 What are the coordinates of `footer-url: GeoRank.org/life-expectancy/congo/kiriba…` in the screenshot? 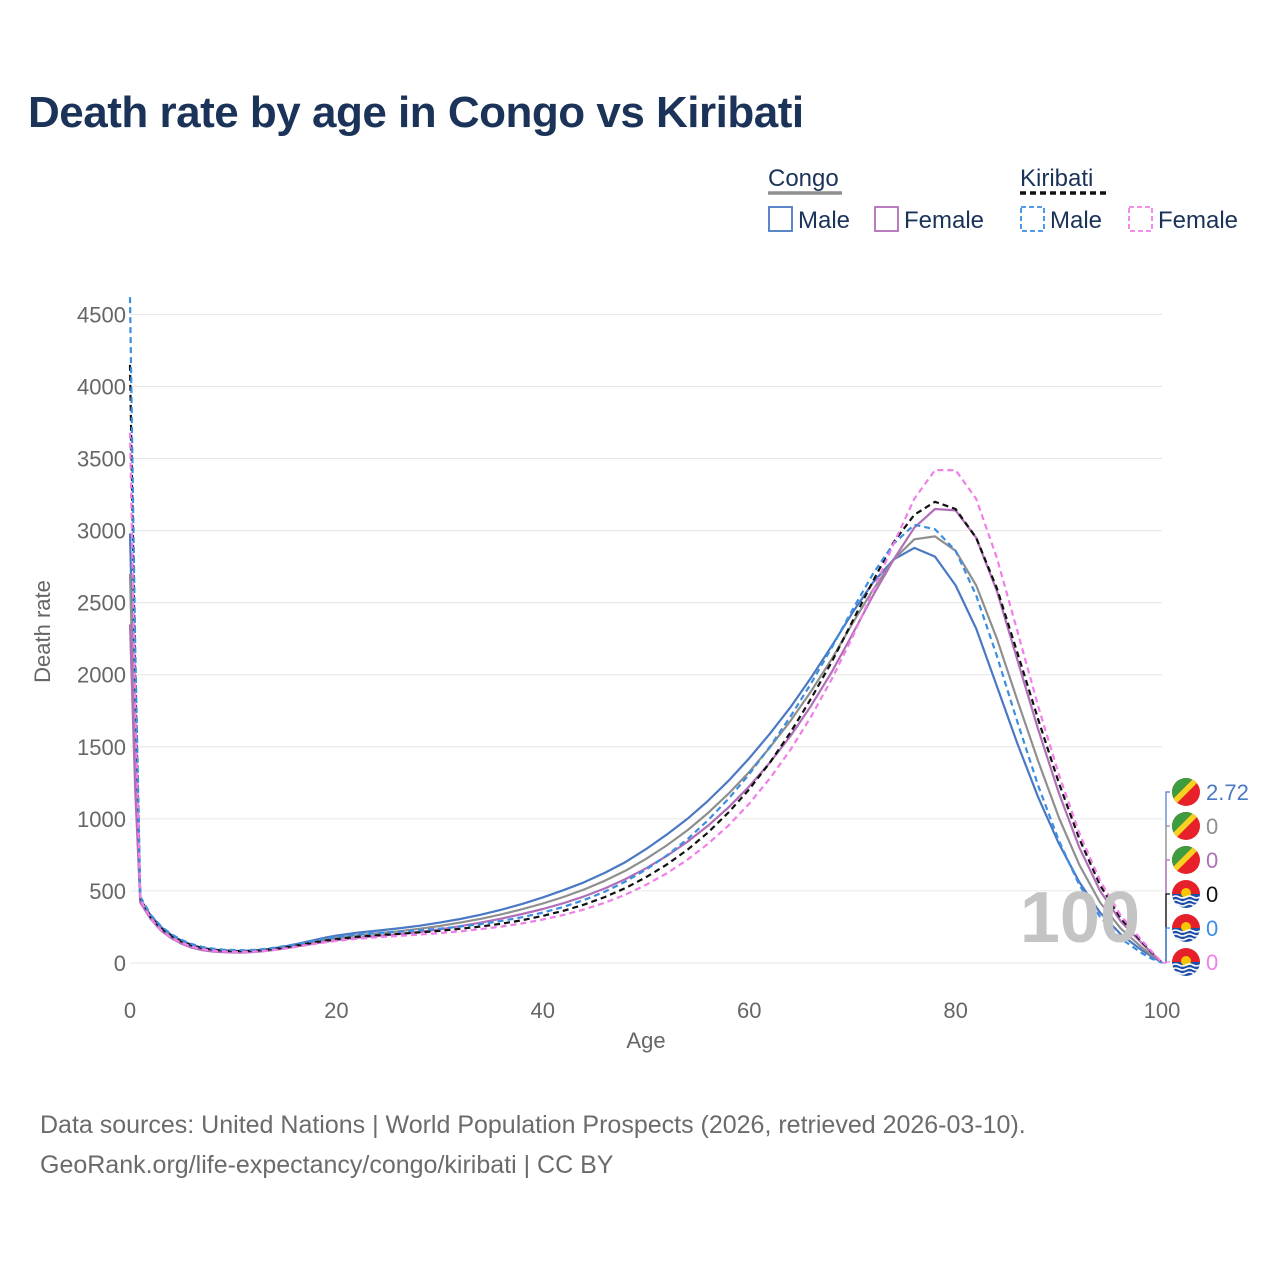 It's located at (327, 1165).